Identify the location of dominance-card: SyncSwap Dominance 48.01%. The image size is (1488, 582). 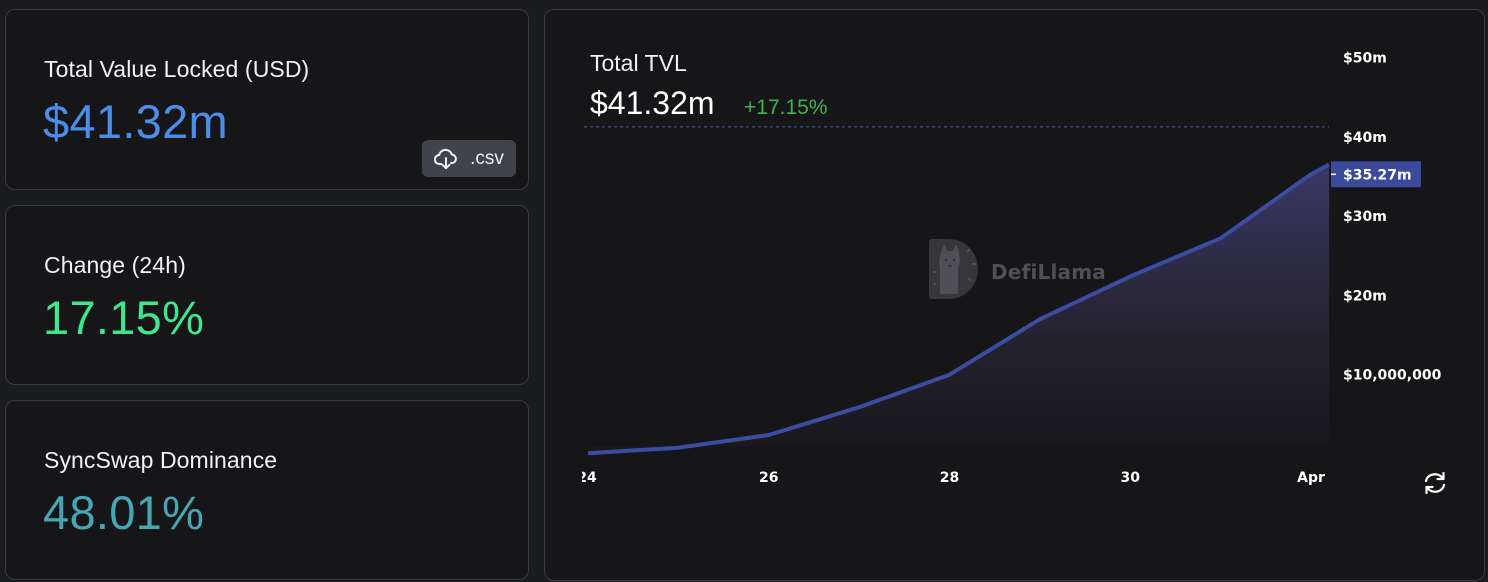
(267, 490).